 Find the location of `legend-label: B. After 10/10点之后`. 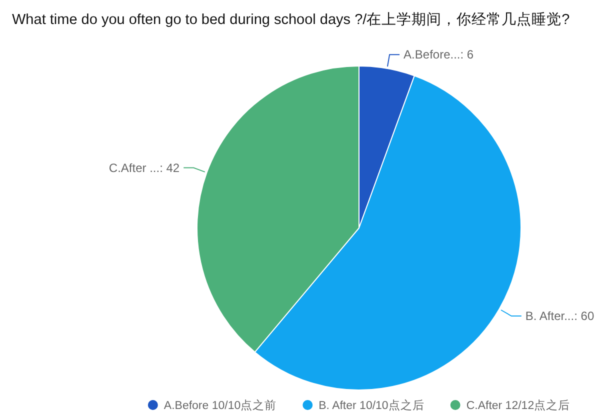

legend-label: B. After 10/10点之后 is located at coordinates (371, 405).